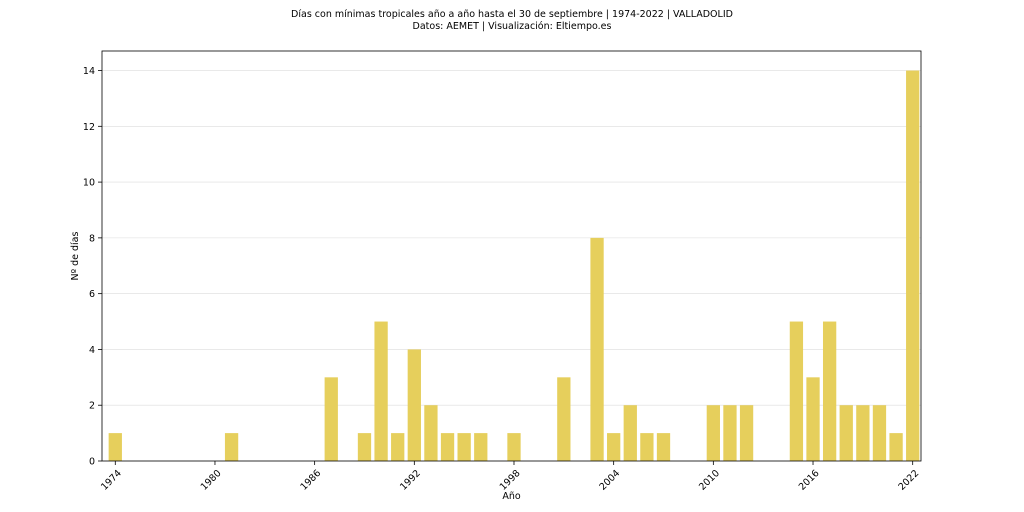  Describe the element at coordinates (514, 447) in the screenshot. I see `bar-1998` at that location.